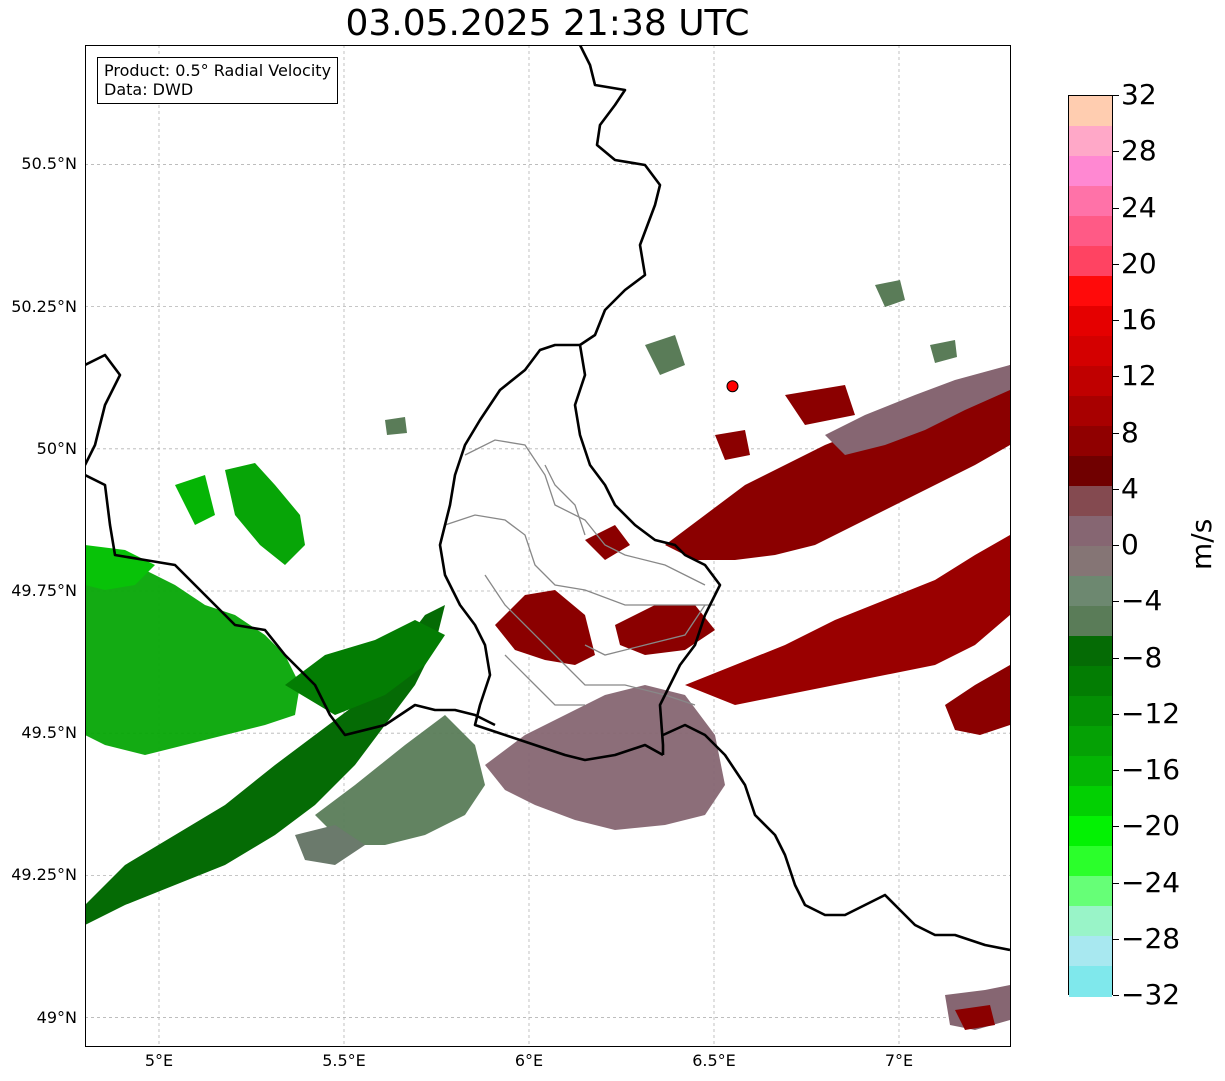 This screenshot has height=1081, width=1225. Describe the element at coordinates (1139, 319) in the screenshot. I see `colorbar-tick-label: 16` at that location.